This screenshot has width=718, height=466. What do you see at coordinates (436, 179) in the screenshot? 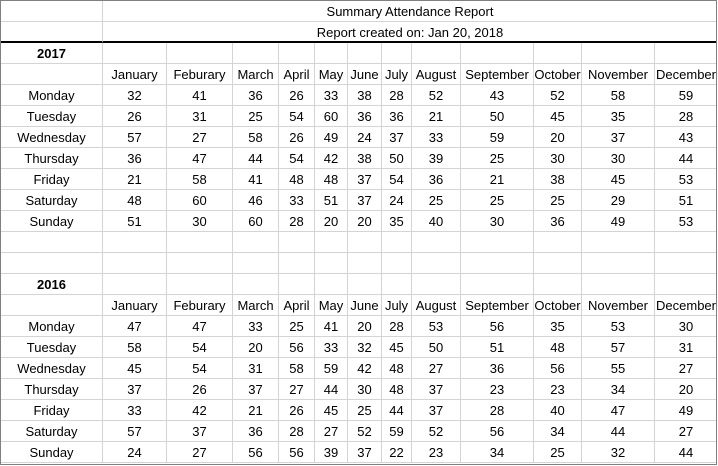
I see `attendance-value: 36` at bounding box center [436, 179].